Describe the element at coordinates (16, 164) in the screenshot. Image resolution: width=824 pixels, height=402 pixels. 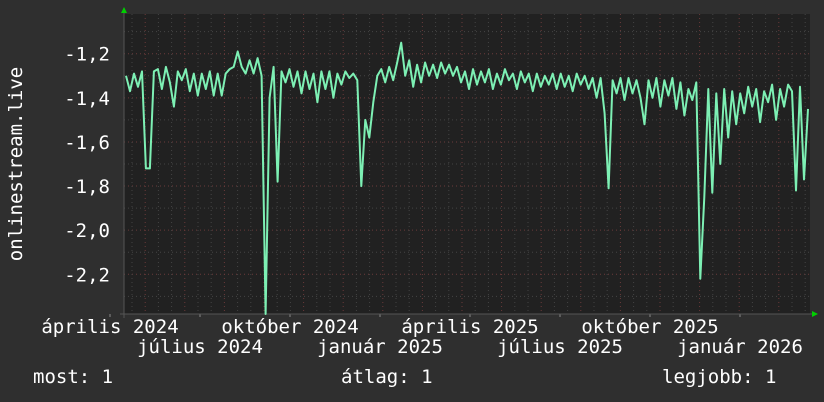
I see `y-axis-label: onlinestream.live` at that location.